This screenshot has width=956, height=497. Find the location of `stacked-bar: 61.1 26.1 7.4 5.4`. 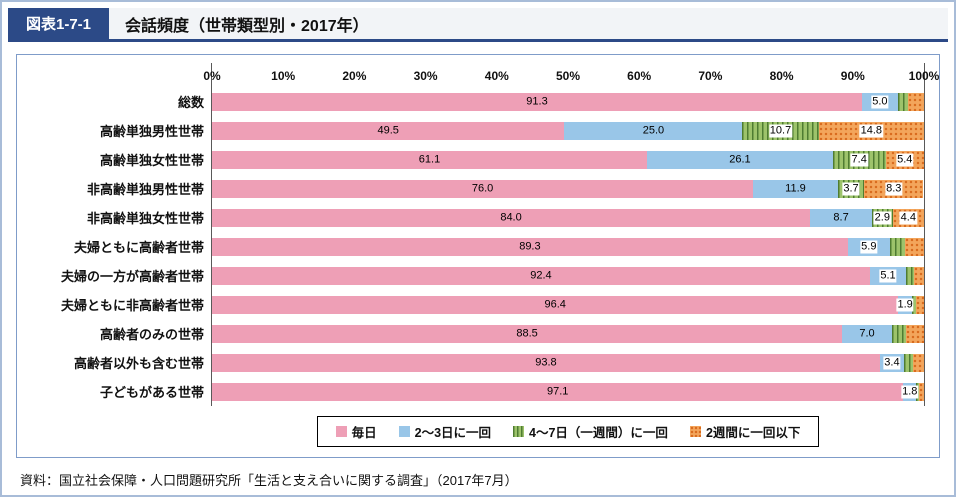

stacked-bar: 61.1 26.1 7.4 5.4 is located at coordinates (568, 159).